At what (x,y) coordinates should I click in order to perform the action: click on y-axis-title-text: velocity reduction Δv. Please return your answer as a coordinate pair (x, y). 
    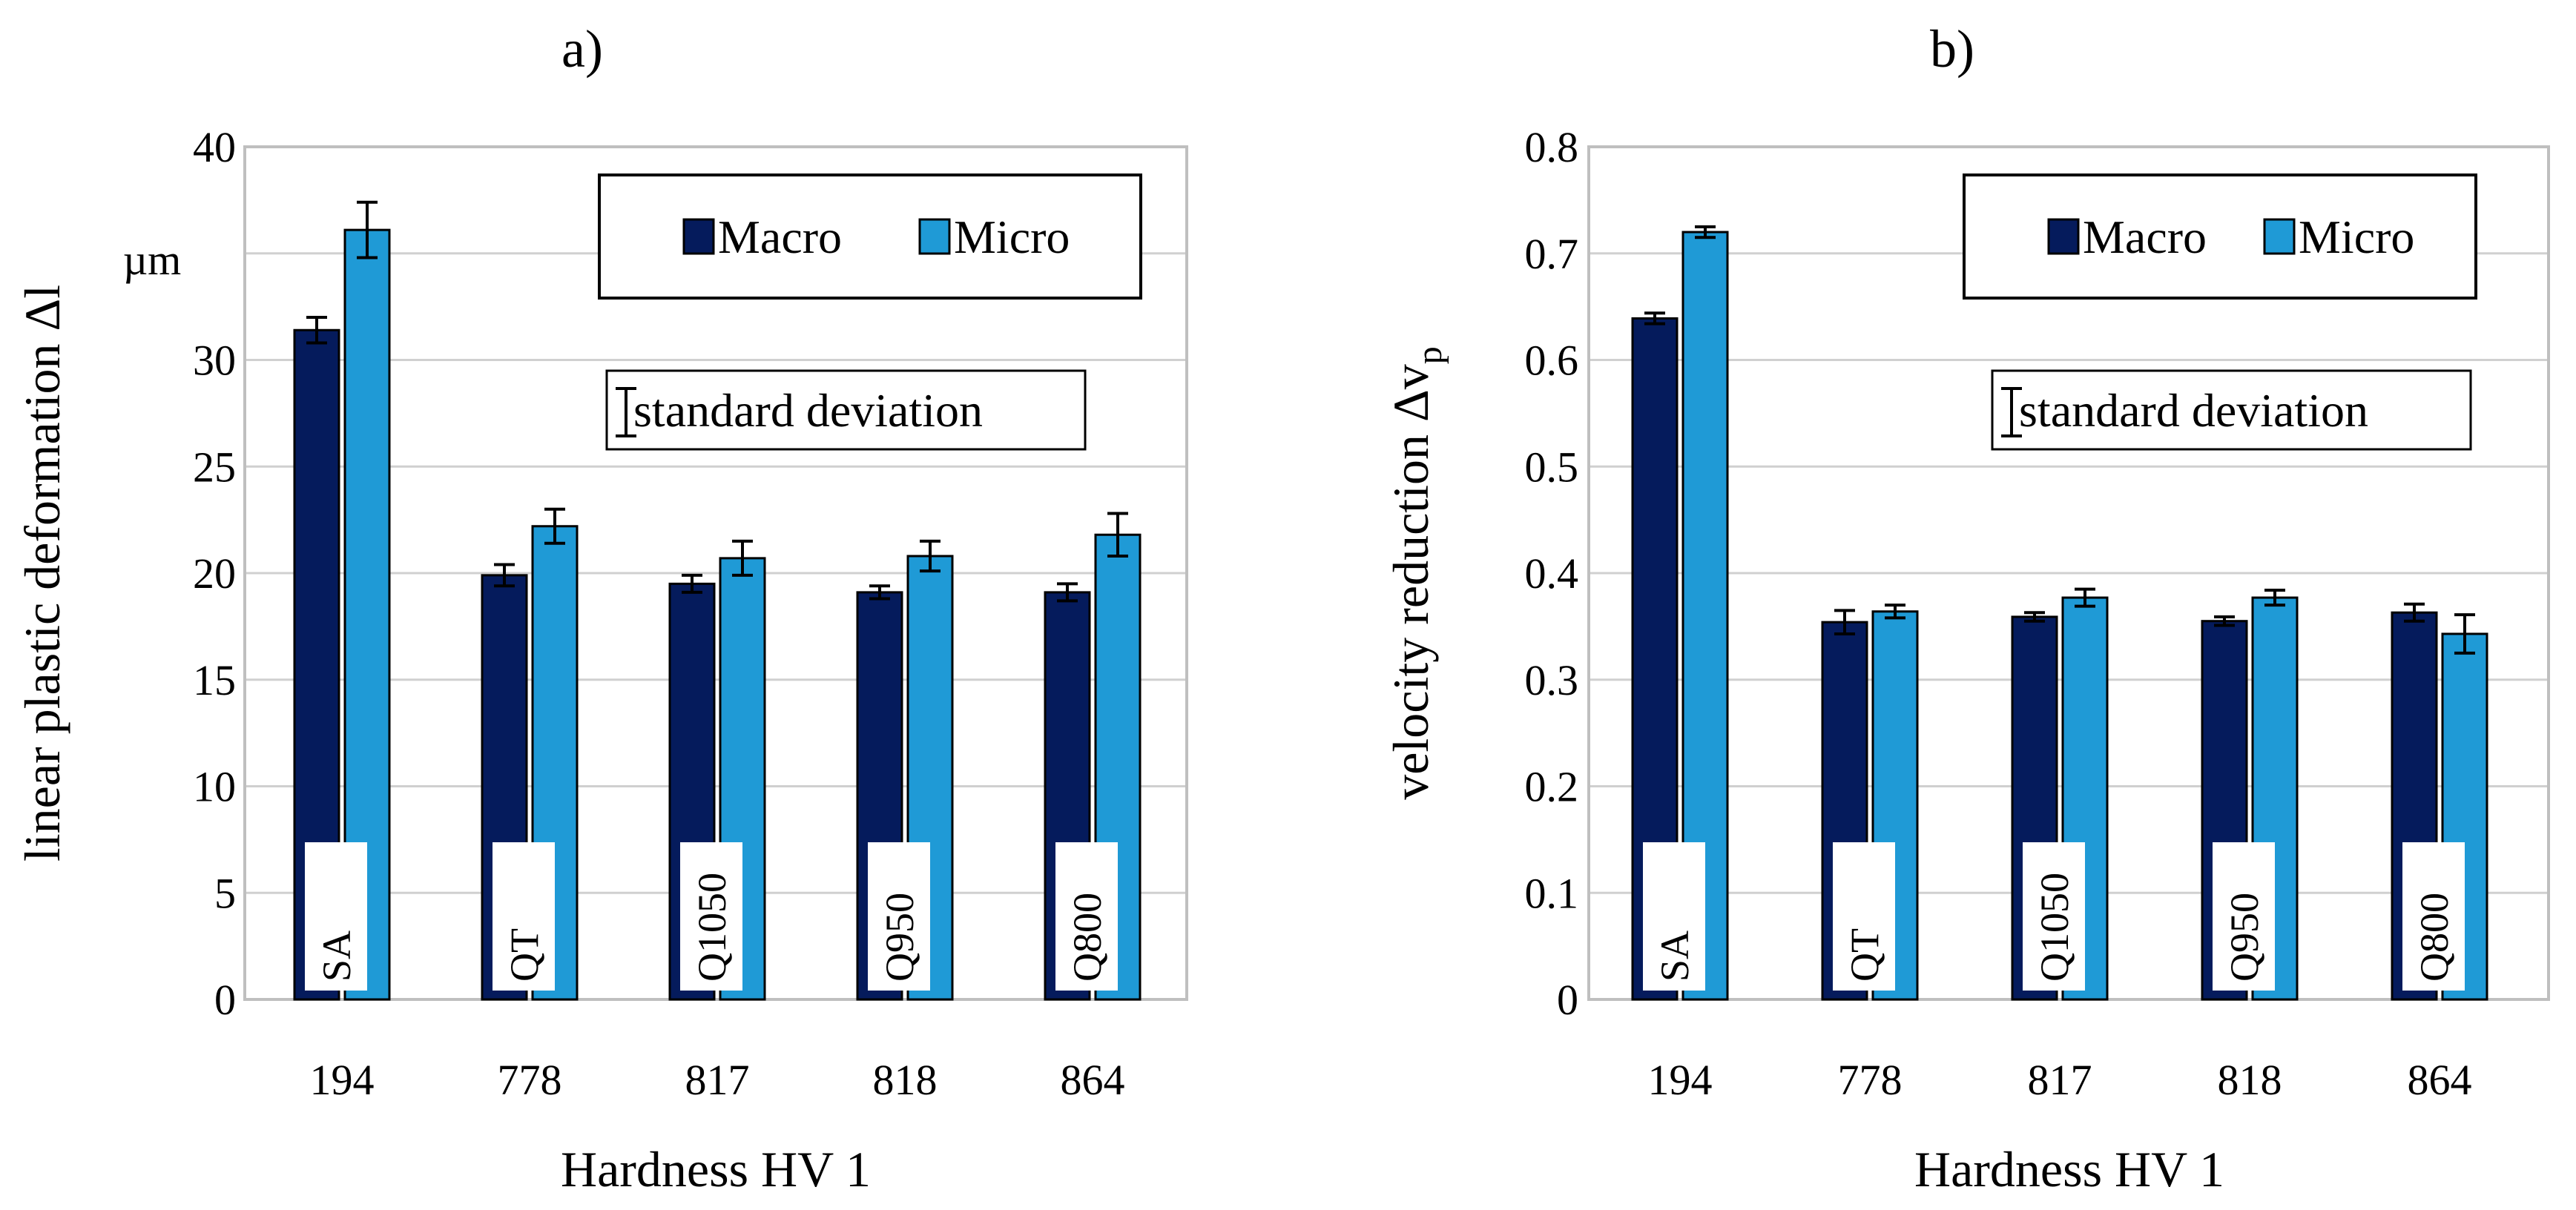
    Looking at the image, I should click on (1411, 582).